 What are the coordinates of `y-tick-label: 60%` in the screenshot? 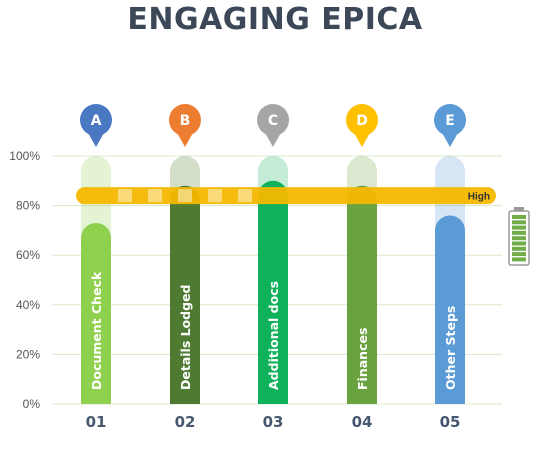 It's located at (28, 255).